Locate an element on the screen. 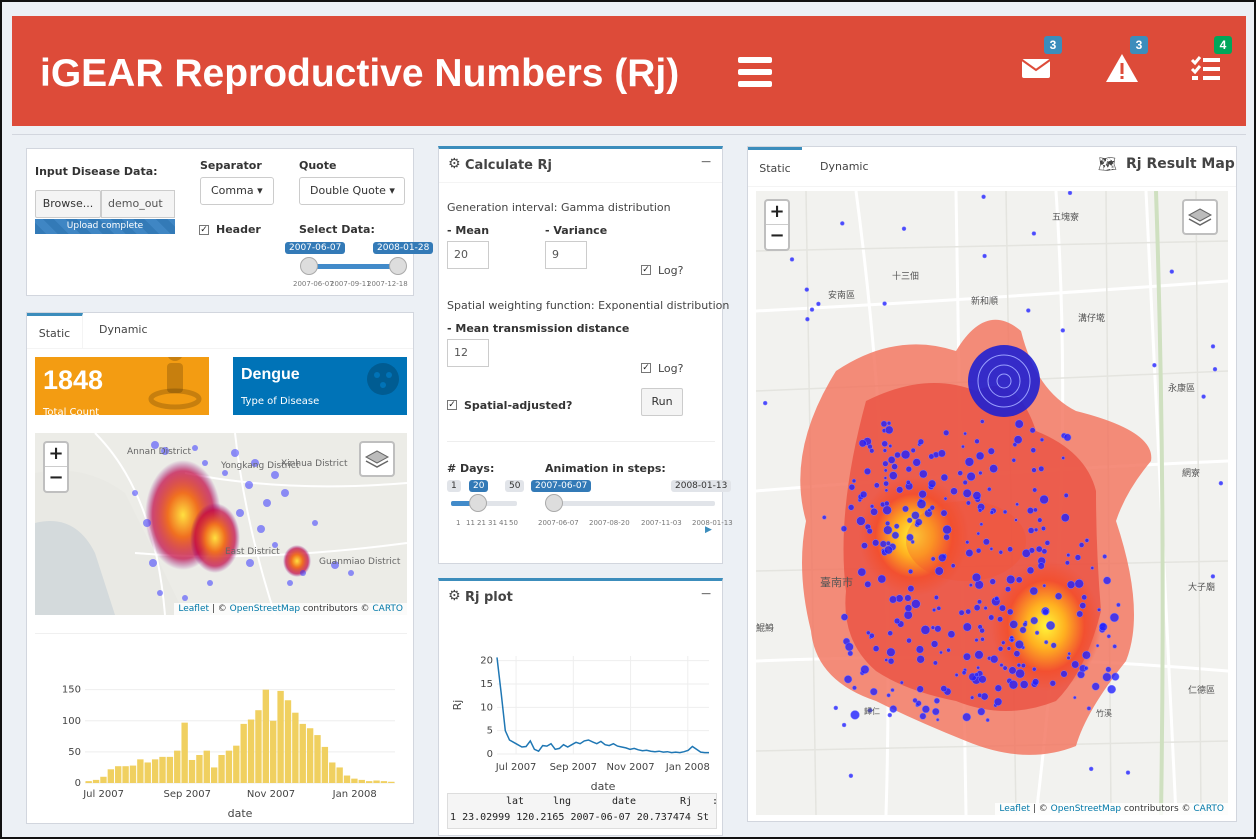 This screenshot has height=839, width=1256. run-button: Run is located at coordinates (662, 402).